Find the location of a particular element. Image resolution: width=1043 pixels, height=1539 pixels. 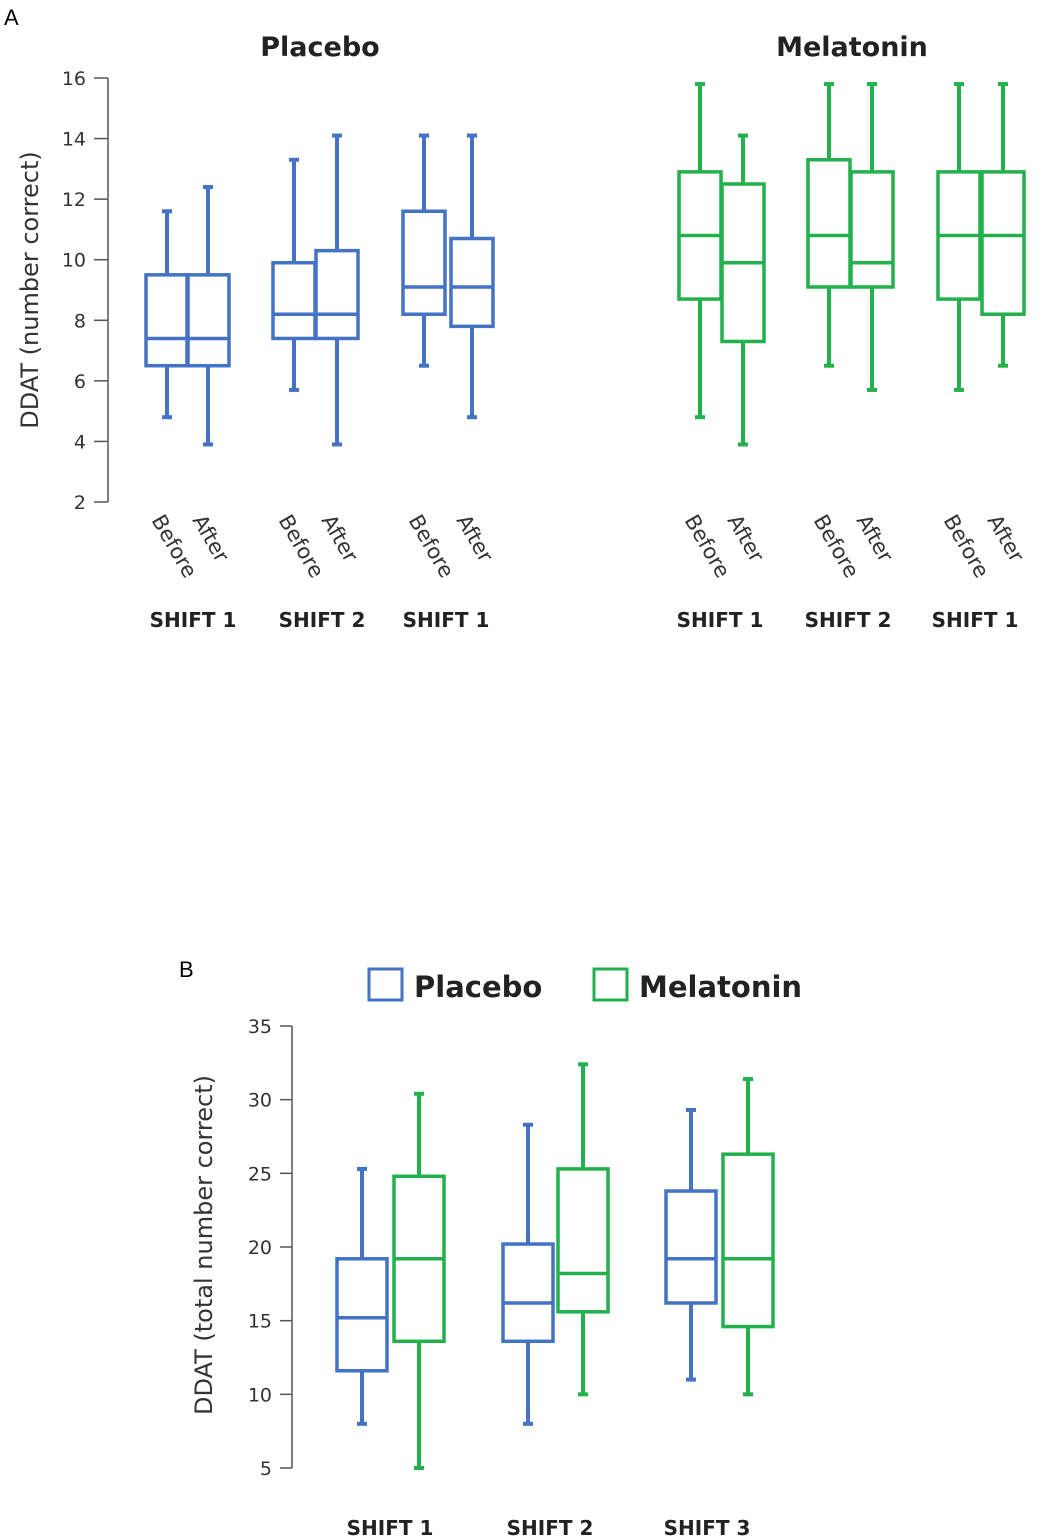

legend-placebo-label: Placebo is located at coordinates (478, 987).